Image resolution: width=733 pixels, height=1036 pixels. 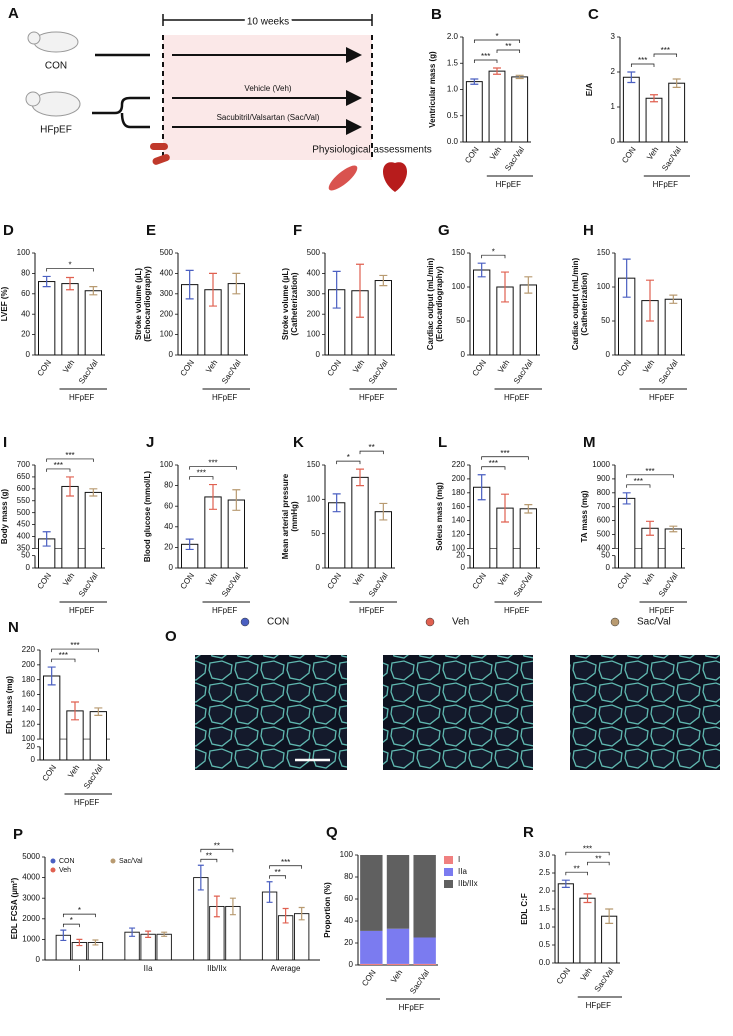 I want to click on y-tick-label: 600, so click(x=604, y=520).